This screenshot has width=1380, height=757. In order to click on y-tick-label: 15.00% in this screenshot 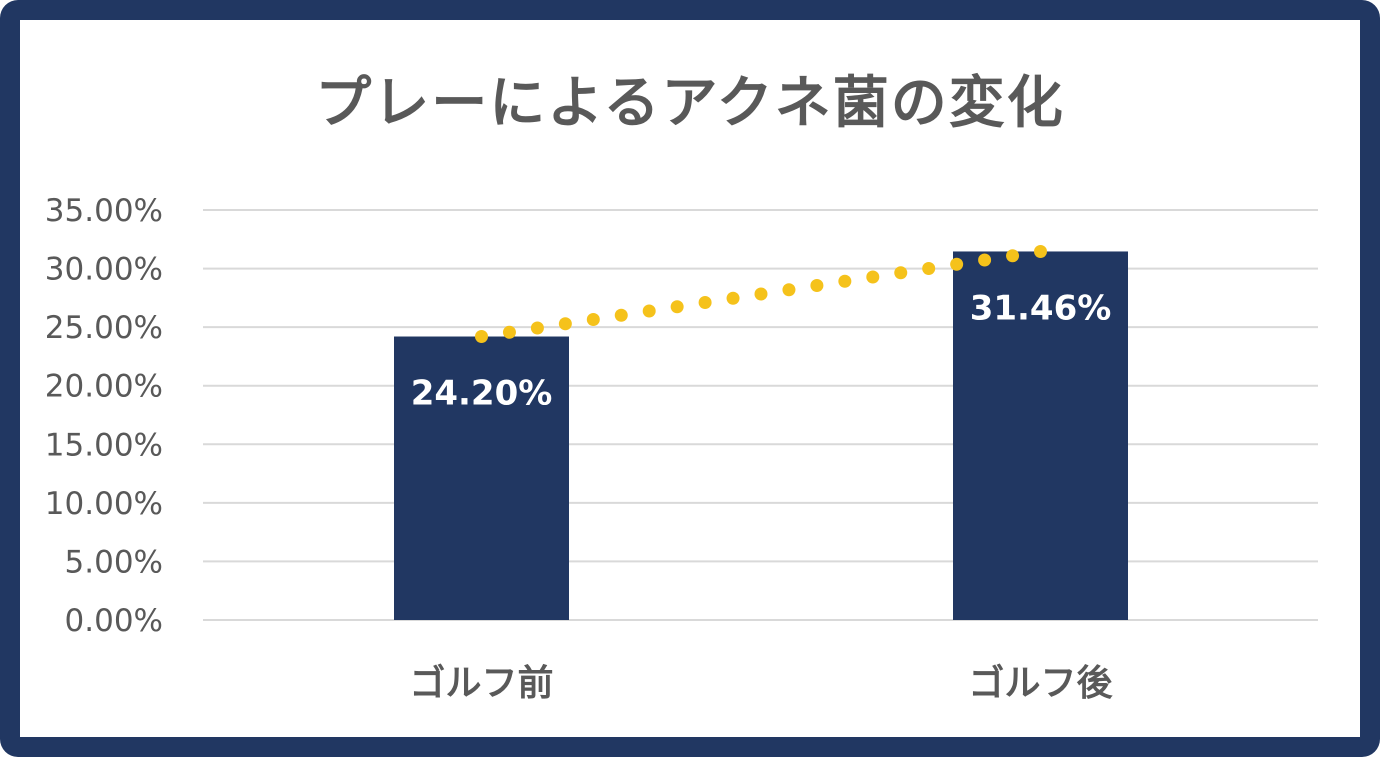, I will do `click(104, 445)`.